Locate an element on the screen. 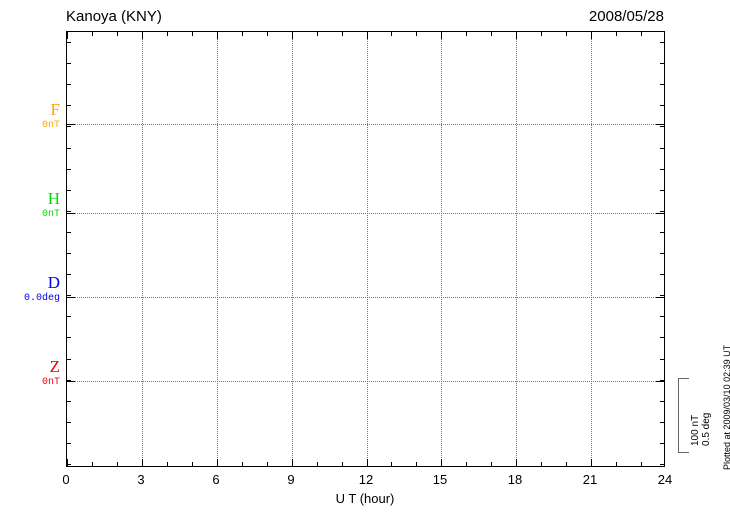  plotted-timestamp: Plotted at 2009/03/10 02:39 UT is located at coordinates (726, 407).